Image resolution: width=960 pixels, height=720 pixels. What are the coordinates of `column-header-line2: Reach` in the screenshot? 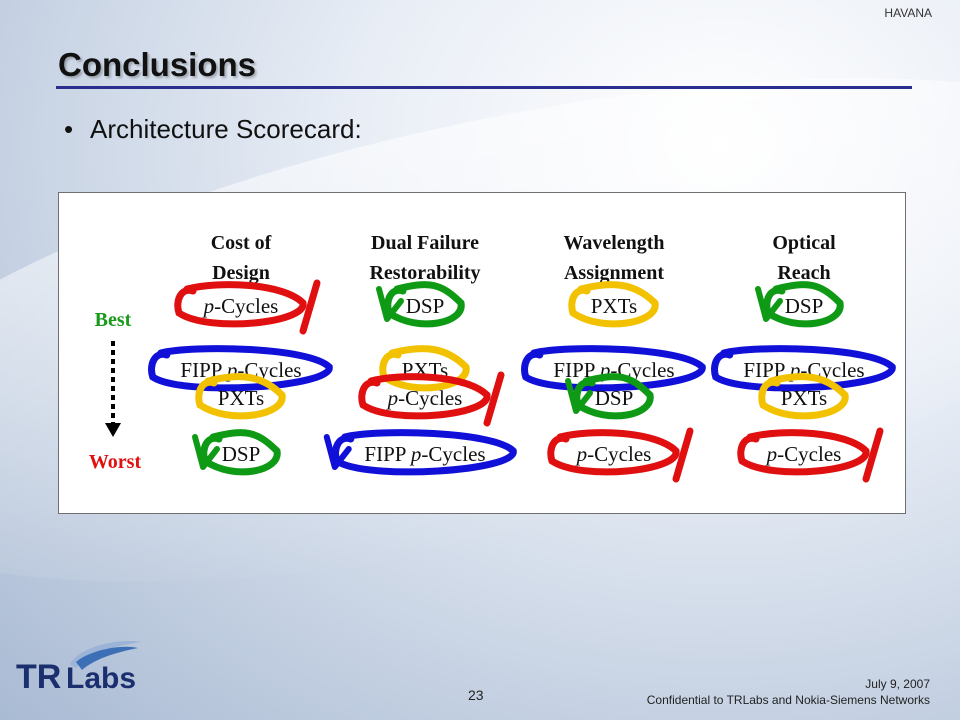 It's located at (803, 273).